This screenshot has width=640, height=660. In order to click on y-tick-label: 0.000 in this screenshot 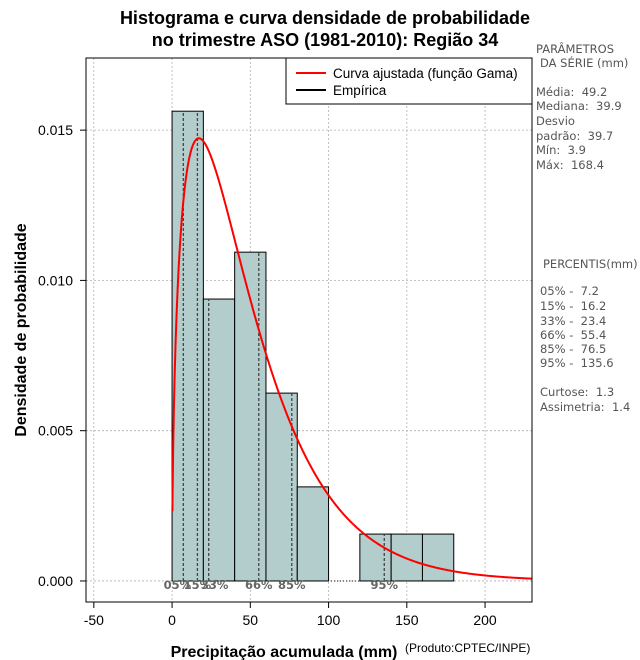, I will do `click(55, 581)`.